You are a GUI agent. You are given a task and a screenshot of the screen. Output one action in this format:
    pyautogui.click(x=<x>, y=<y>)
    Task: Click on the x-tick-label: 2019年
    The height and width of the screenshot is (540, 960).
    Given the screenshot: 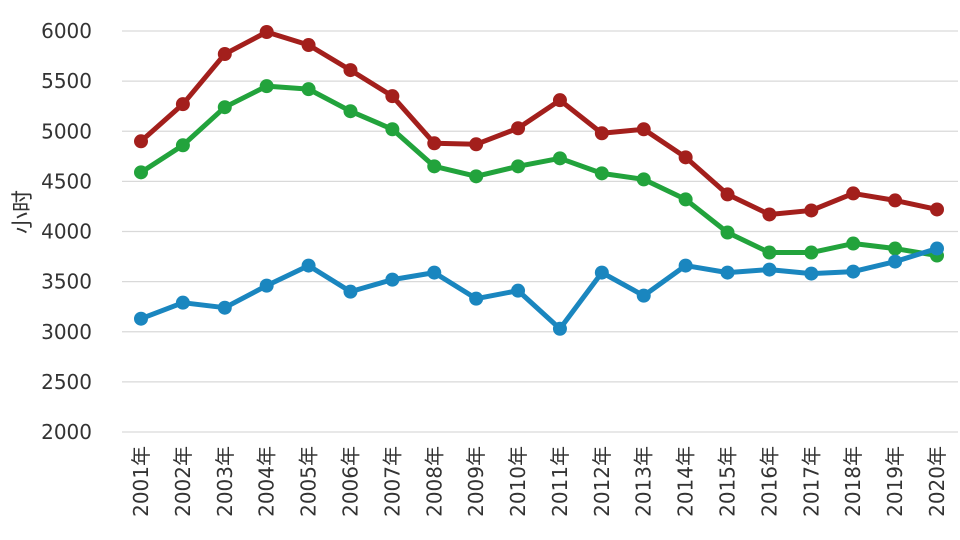 What is the action you would take?
    pyautogui.click(x=895, y=481)
    